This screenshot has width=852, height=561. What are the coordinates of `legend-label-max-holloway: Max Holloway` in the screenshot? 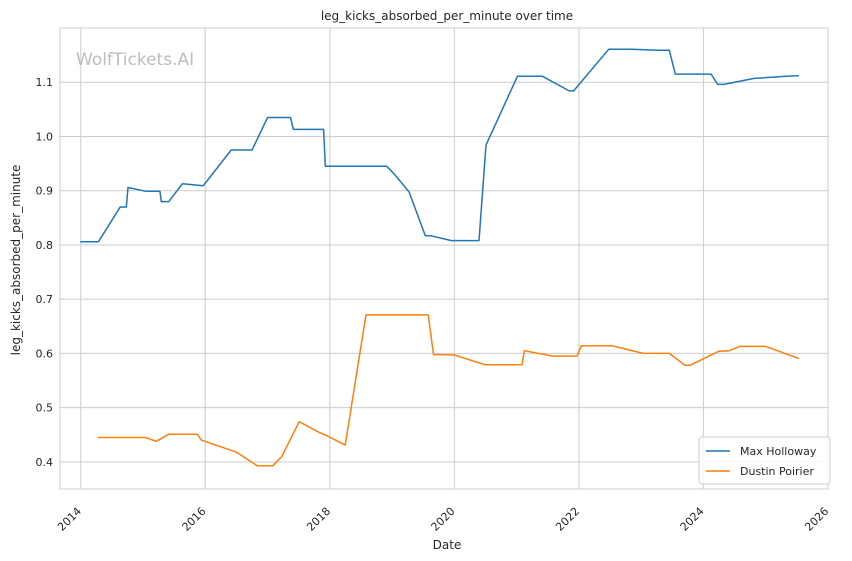 It's located at (778, 451).